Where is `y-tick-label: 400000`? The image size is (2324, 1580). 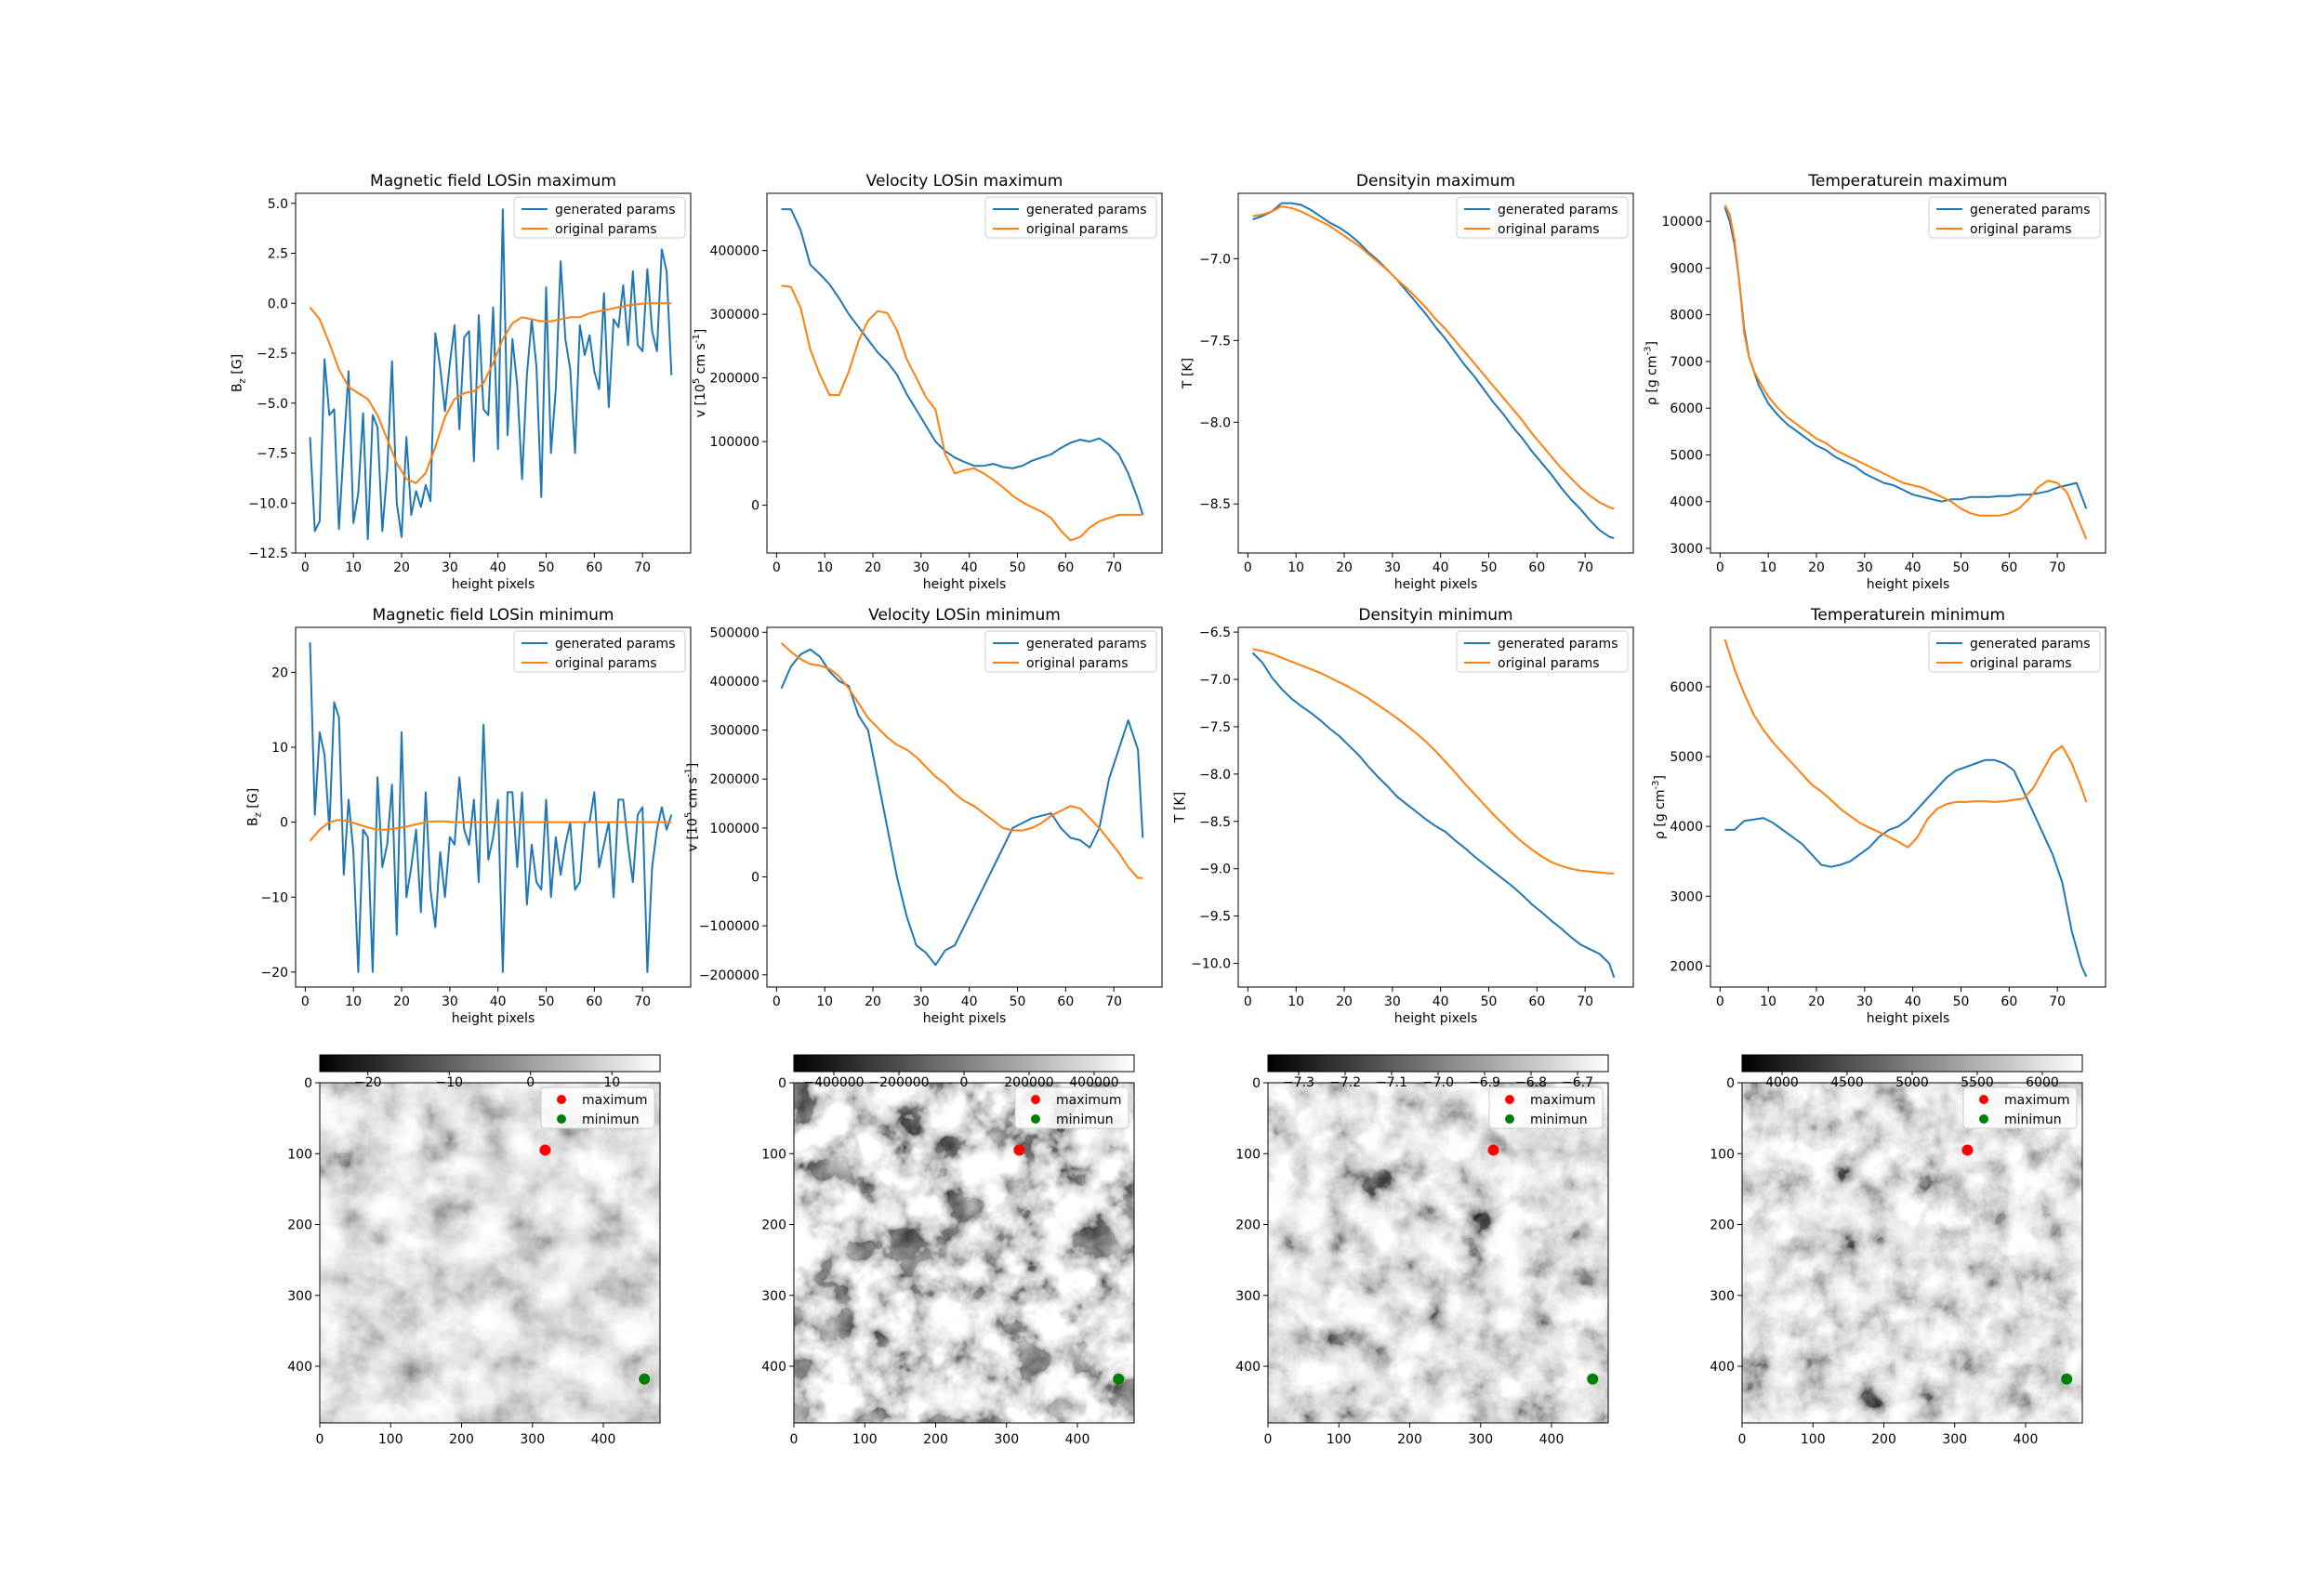
y-tick-label: 400000 is located at coordinates (734, 682).